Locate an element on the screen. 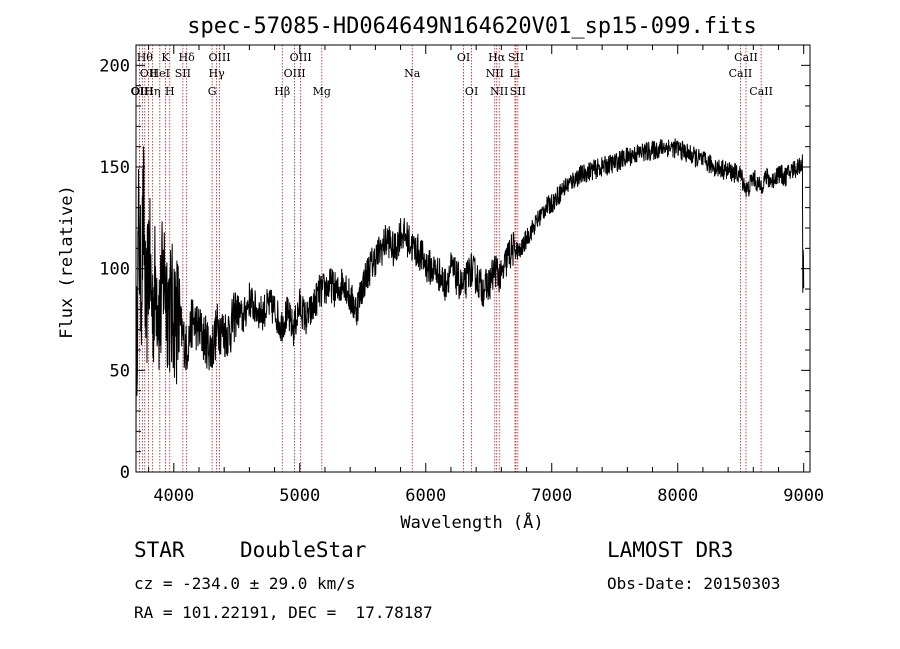 Image resolution: width=900 pixels, height=649 pixels. line-label: Na is located at coordinates (412, 73).